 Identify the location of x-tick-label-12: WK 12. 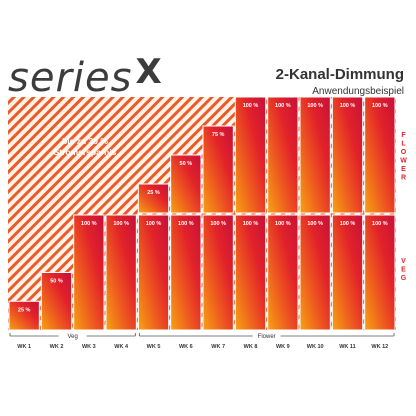
(379, 347).